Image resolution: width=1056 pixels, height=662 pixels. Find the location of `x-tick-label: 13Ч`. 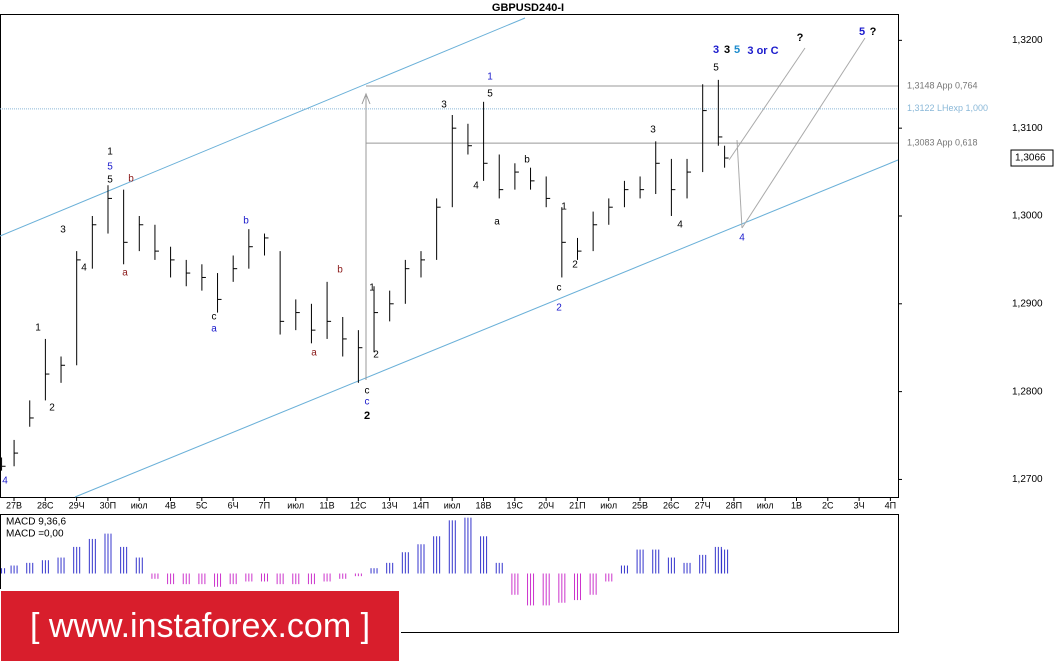

x-tick-label: 13Ч is located at coordinates (390, 505).